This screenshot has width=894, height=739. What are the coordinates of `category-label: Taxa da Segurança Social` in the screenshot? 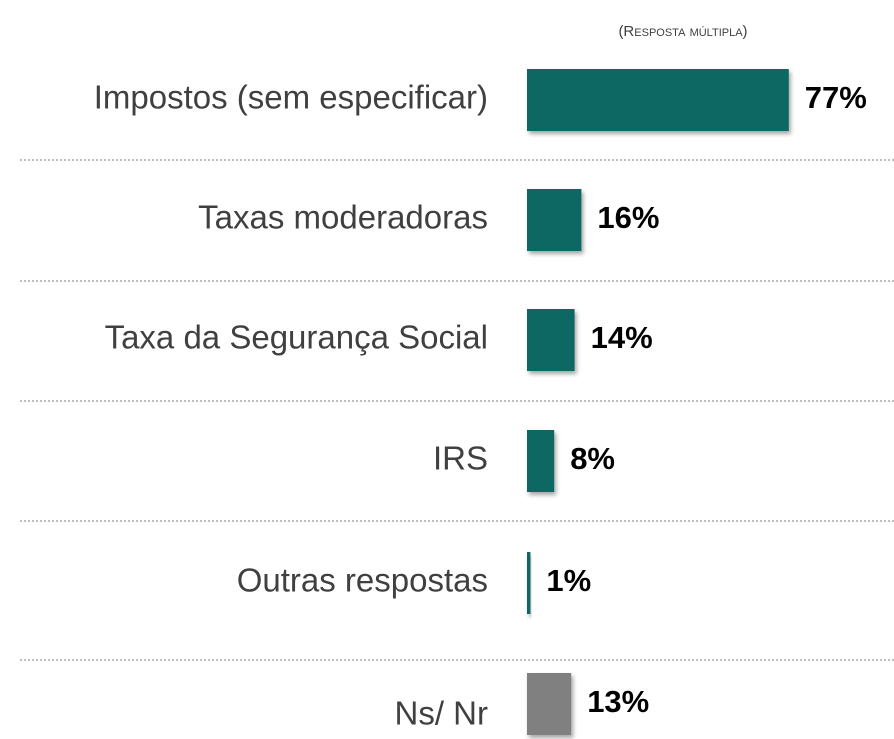 It's located at (296, 337).